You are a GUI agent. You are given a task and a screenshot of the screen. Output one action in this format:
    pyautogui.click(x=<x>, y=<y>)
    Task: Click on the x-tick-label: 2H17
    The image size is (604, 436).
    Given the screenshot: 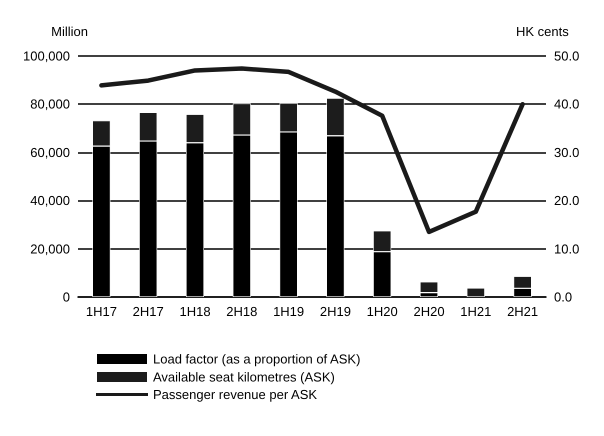 What is the action you would take?
    pyautogui.click(x=148, y=311)
    